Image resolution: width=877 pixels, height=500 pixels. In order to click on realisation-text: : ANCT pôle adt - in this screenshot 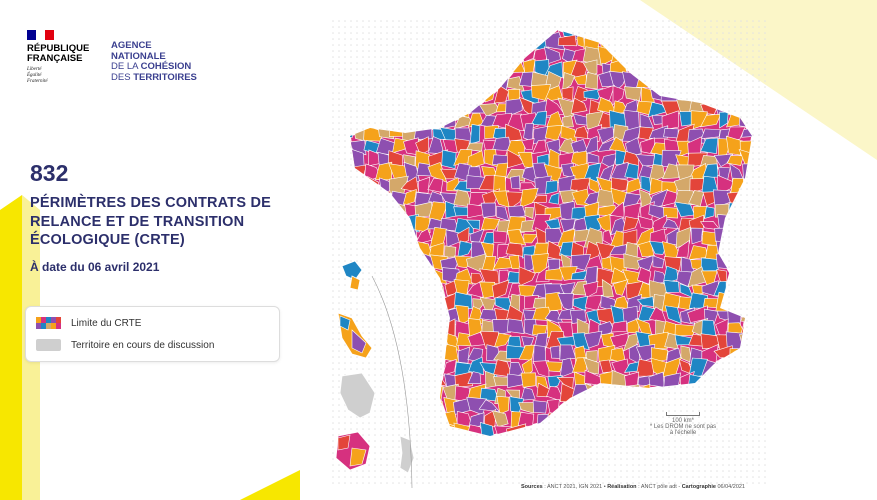, I will do `click(659, 487)`.